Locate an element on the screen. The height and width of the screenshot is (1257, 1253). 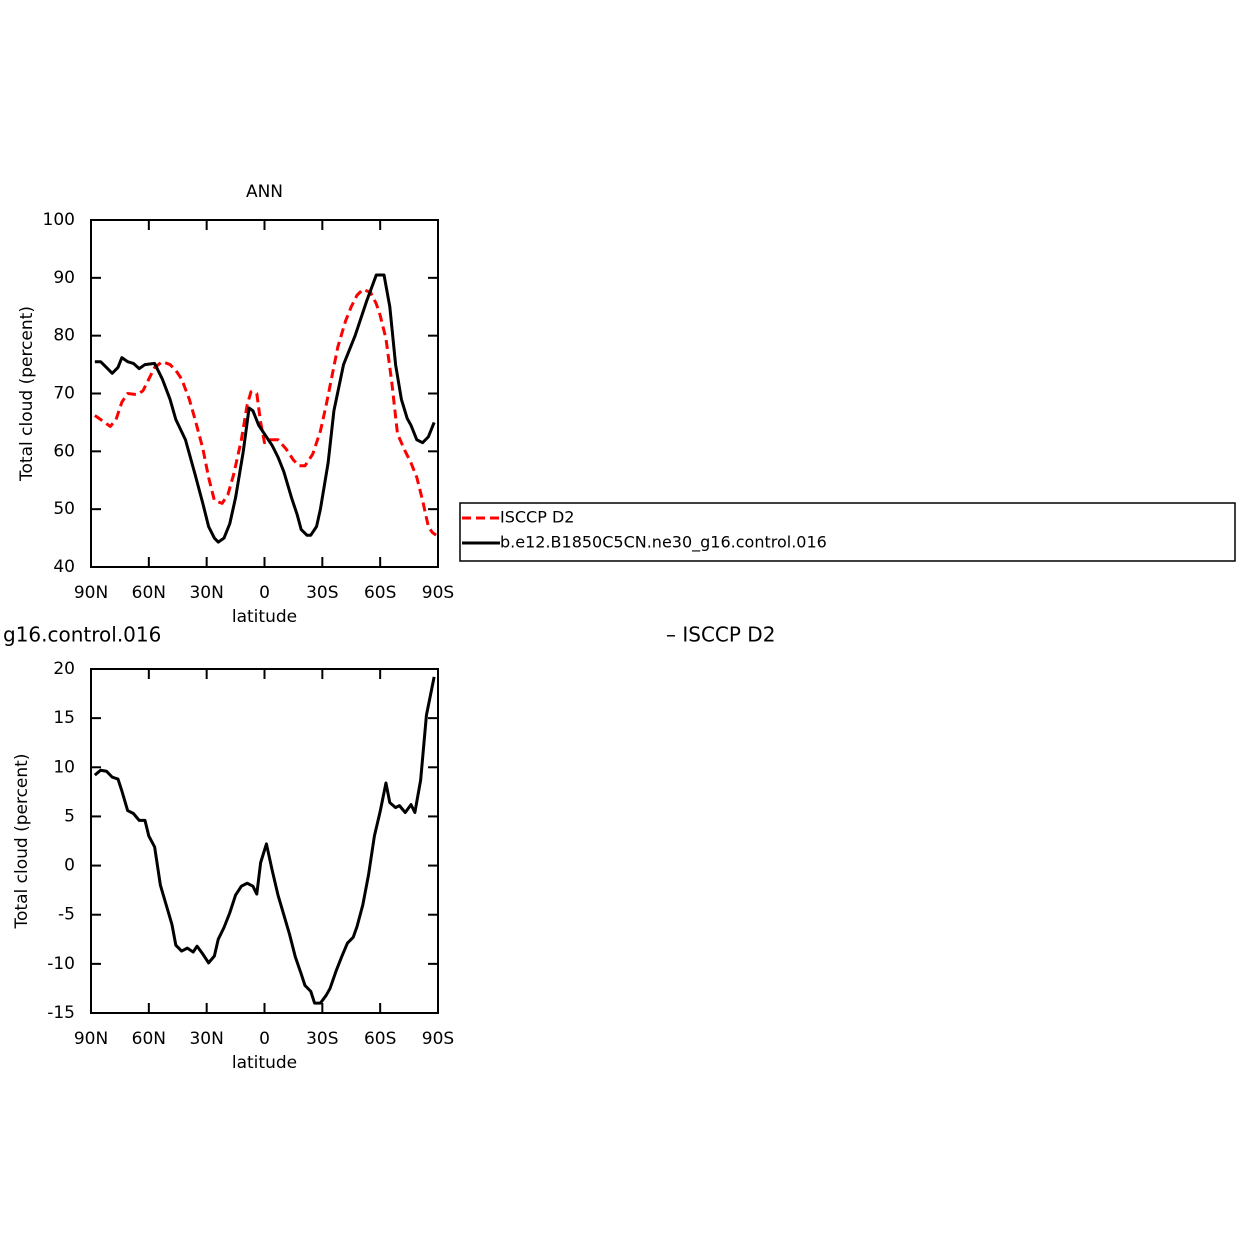
y-tick-label: 20 is located at coordinates (64, 669).